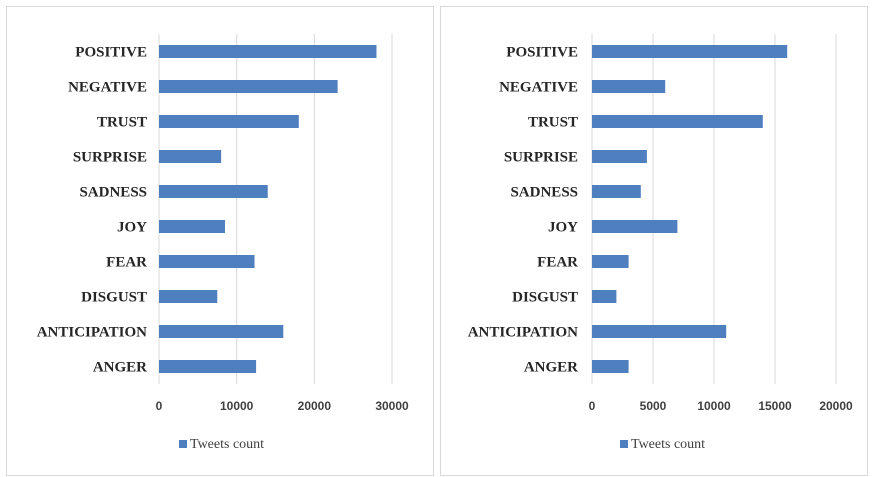 Image resolution: width=874 pixels, height=477 pixels. What do you see at coordinates (392, 406) in the screenshot?
I see `x-tick-label: 30000` at bounding box center [392, 406].